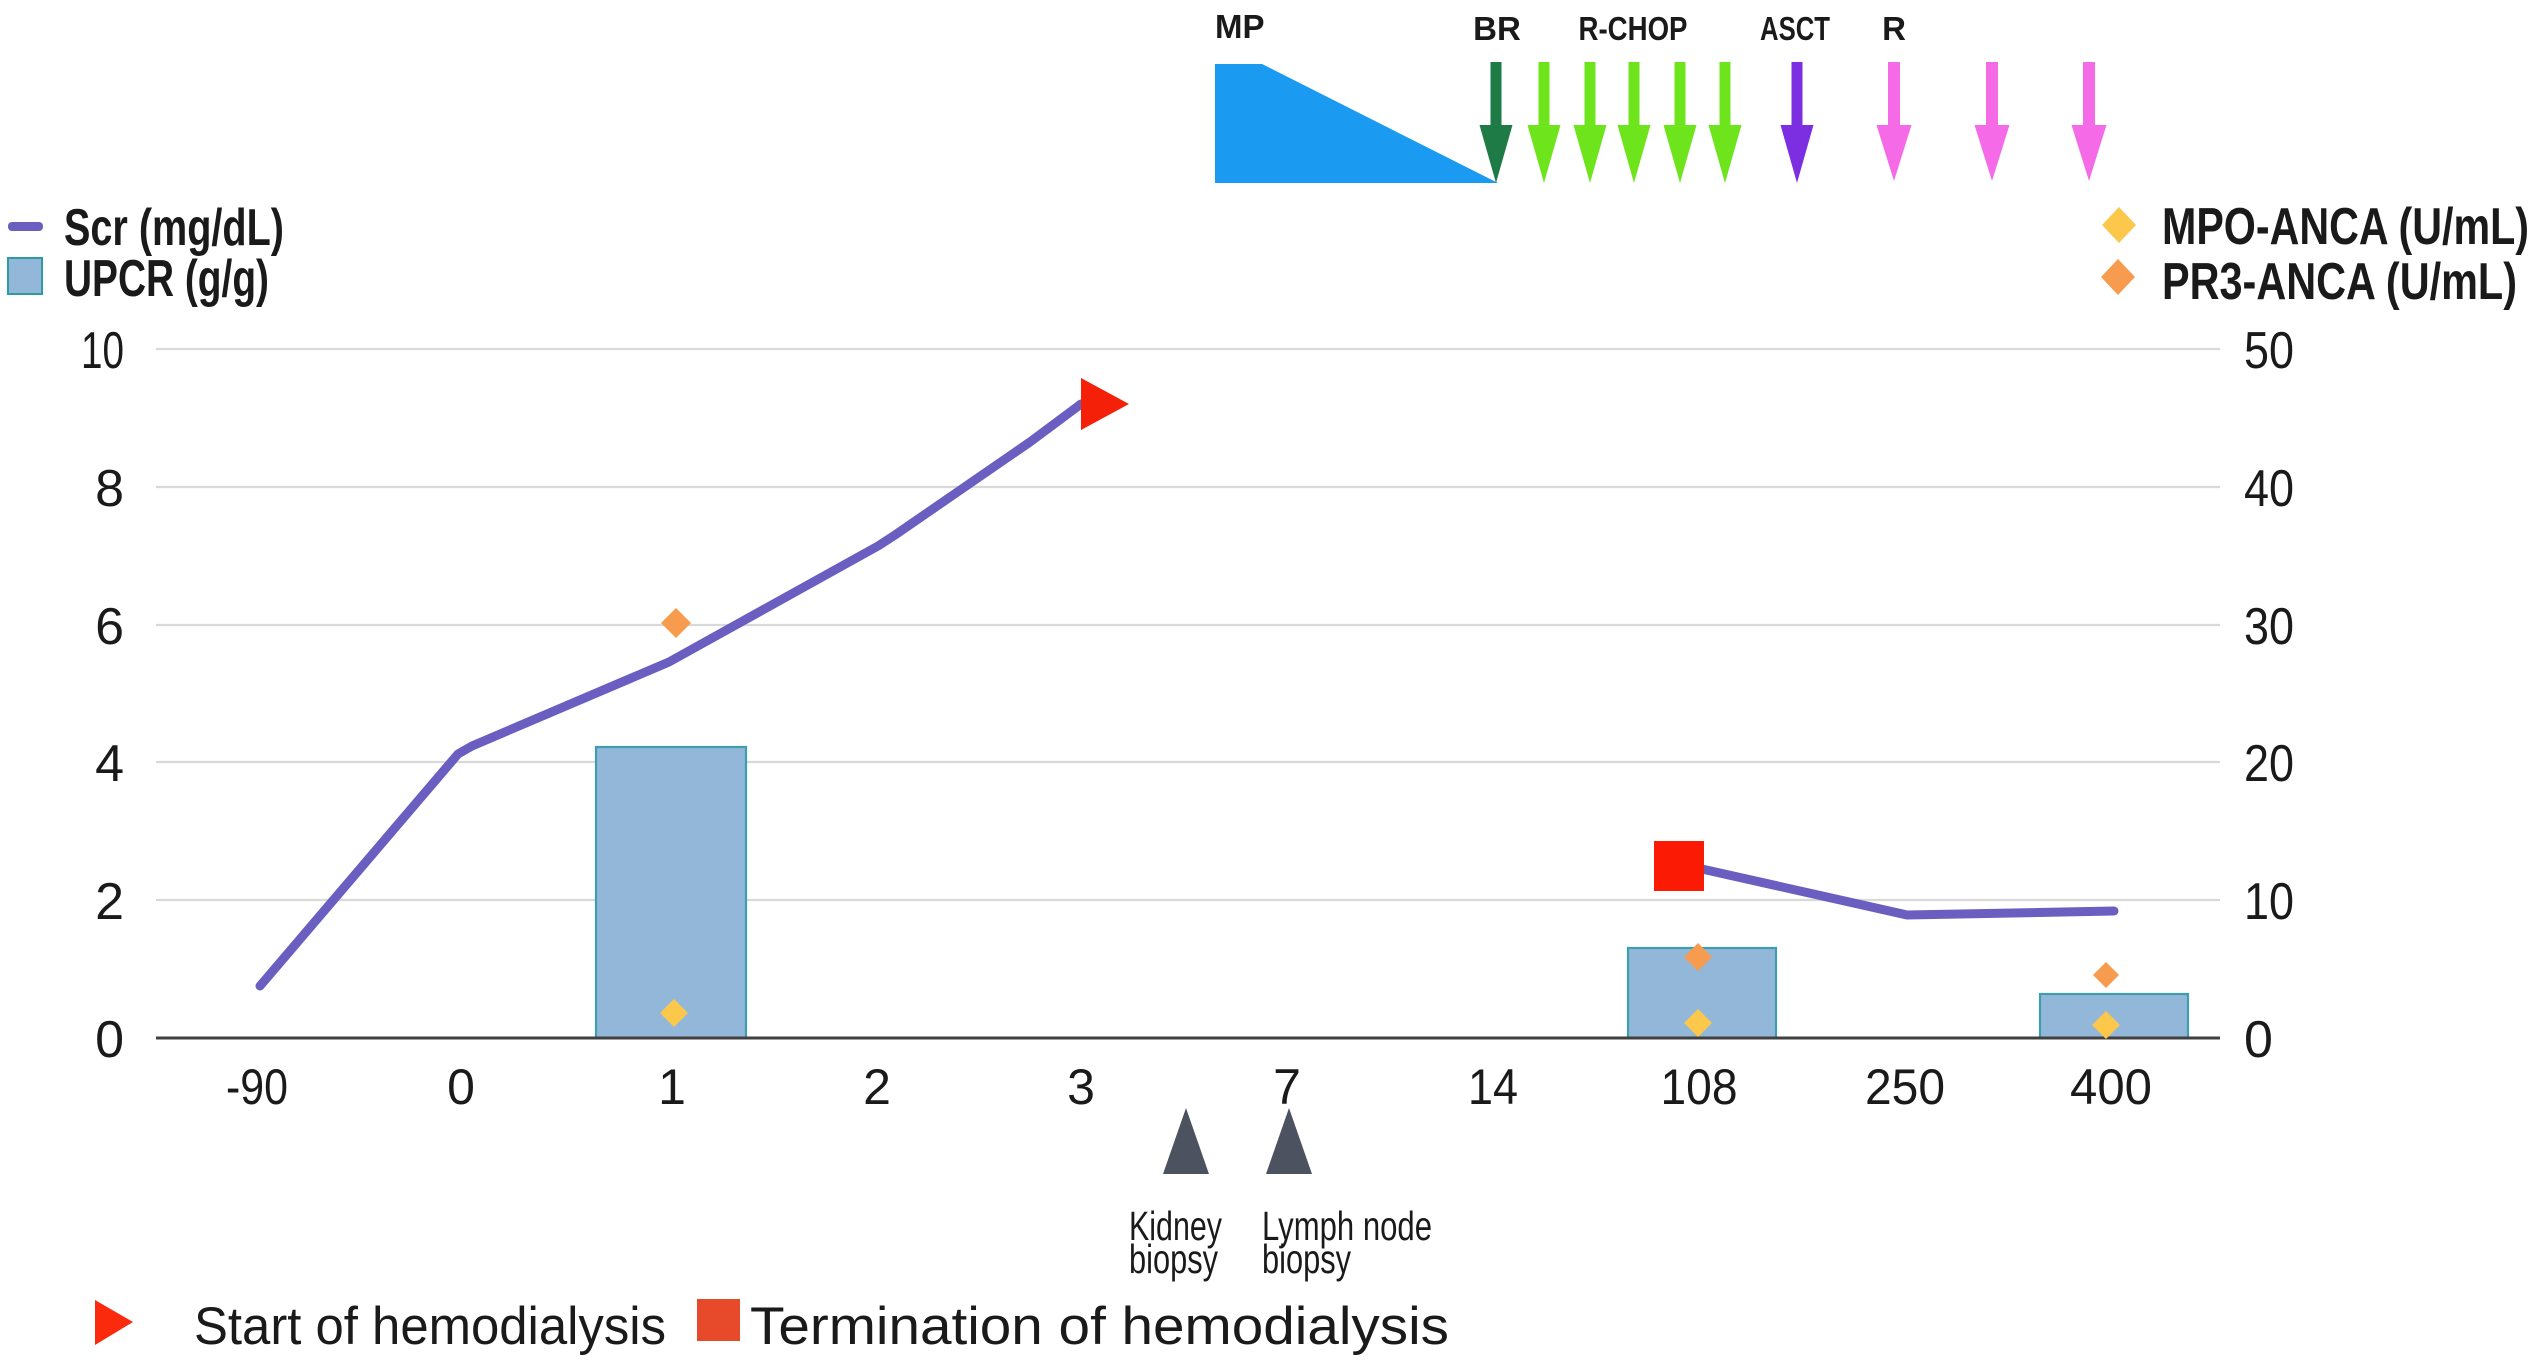 This screenshot has height=1365, width=2533. I want to click on svg-text: Lymph node, so click(1347, 1226).